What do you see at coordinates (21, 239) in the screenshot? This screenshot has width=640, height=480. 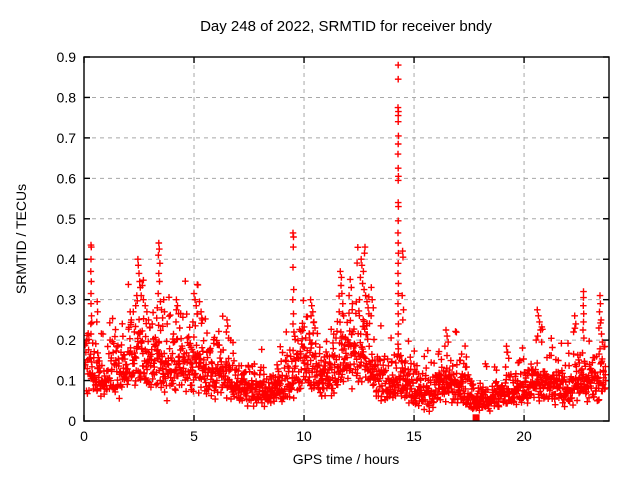 I see `y-axis-label: SRMTID / TECUs` at bounding box center [21, 239].